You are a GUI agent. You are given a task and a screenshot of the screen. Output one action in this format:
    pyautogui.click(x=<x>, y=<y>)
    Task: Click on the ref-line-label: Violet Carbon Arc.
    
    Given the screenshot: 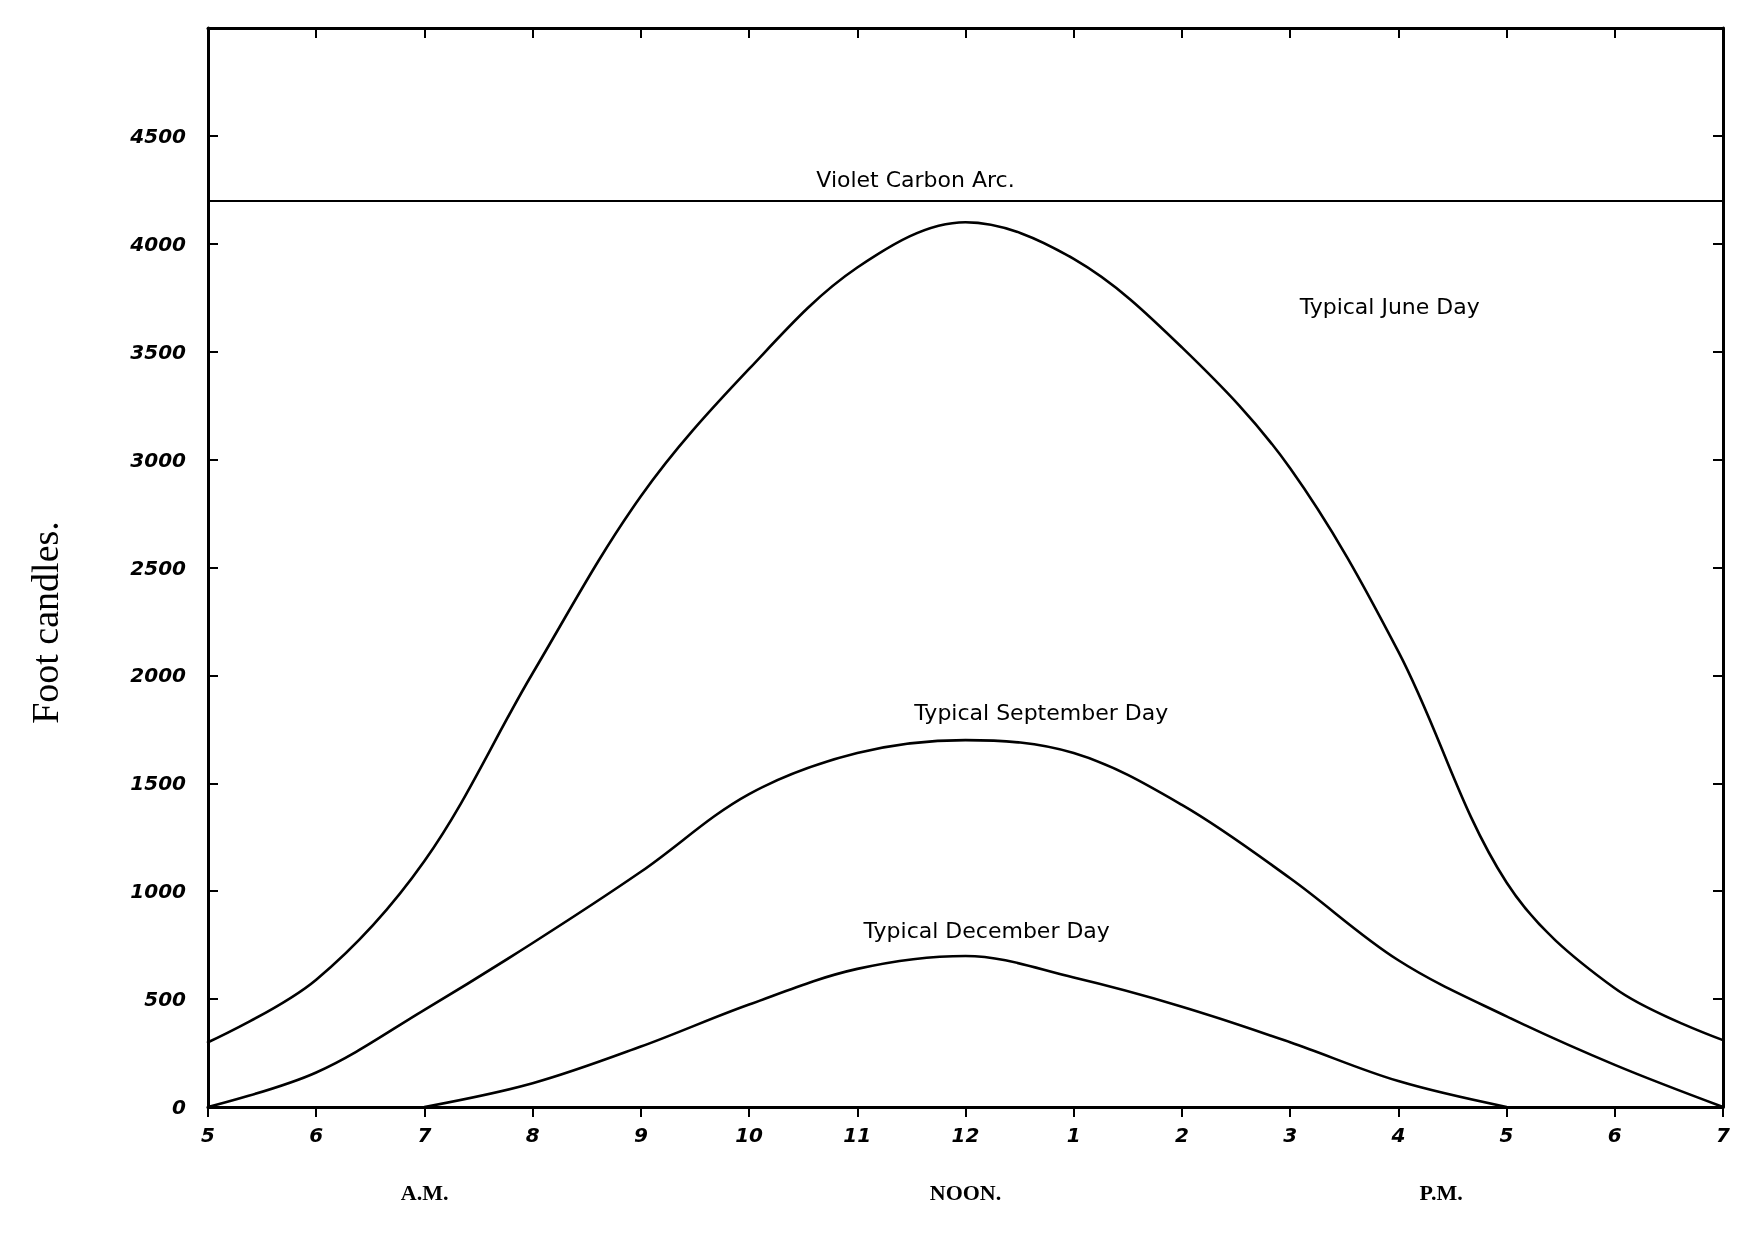 What is the action you would take?
    pyautogui.click(x=915, y=180)
    